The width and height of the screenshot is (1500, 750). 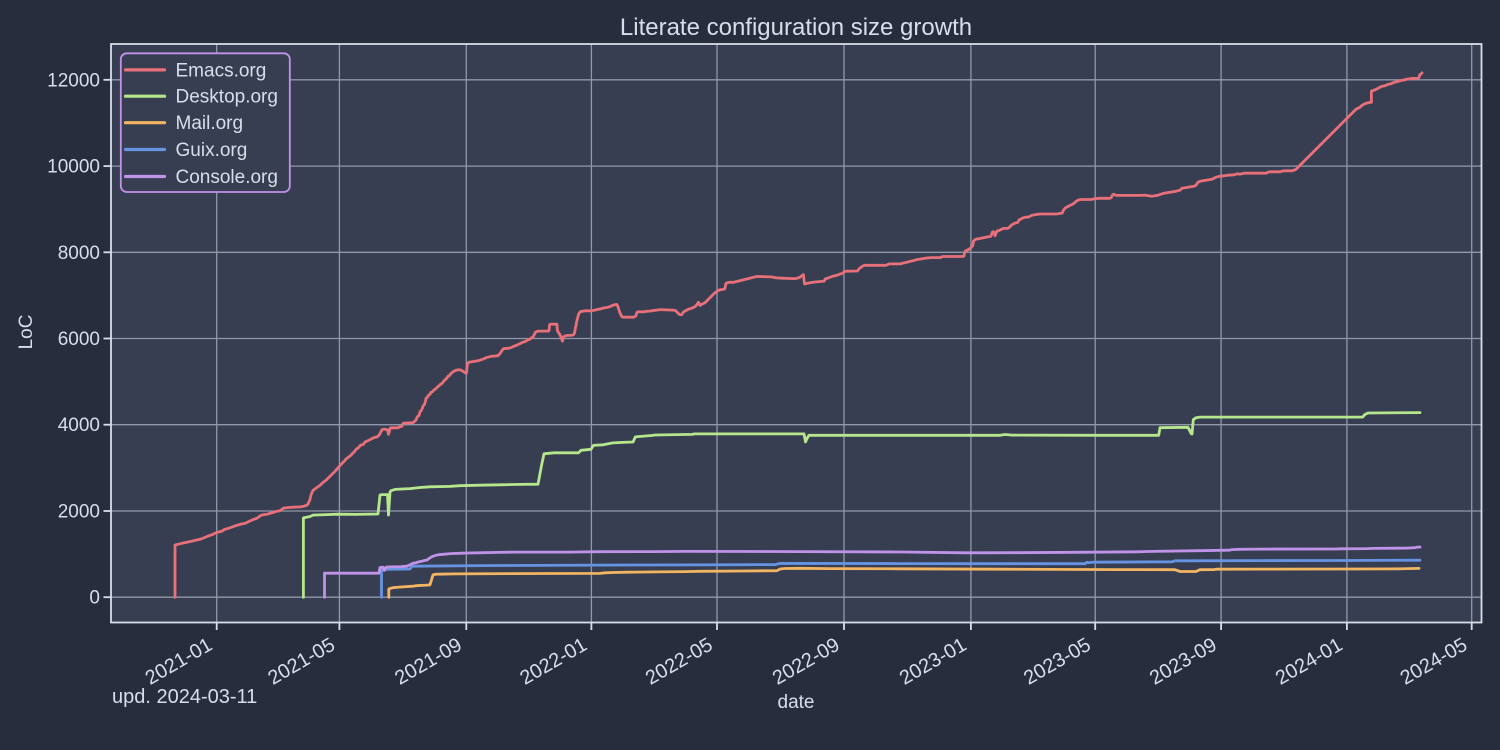 I want to click on svg-text: Desktop.org, so click(x=227, y=97).